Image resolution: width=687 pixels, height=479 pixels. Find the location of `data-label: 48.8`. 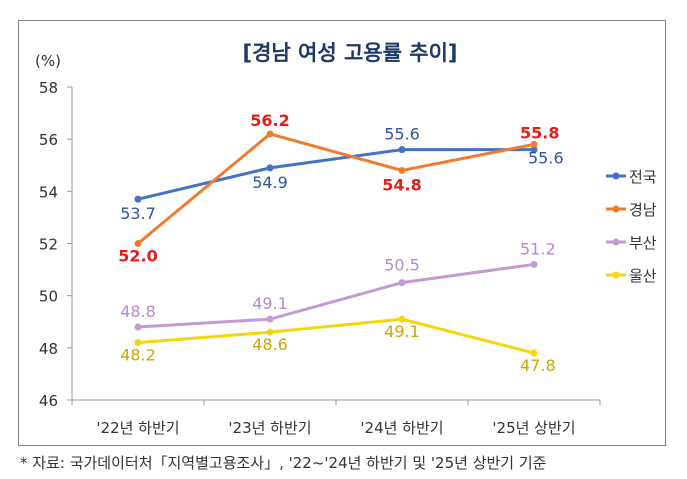

data-label: 48.8 is located at coordinates (138, 311).